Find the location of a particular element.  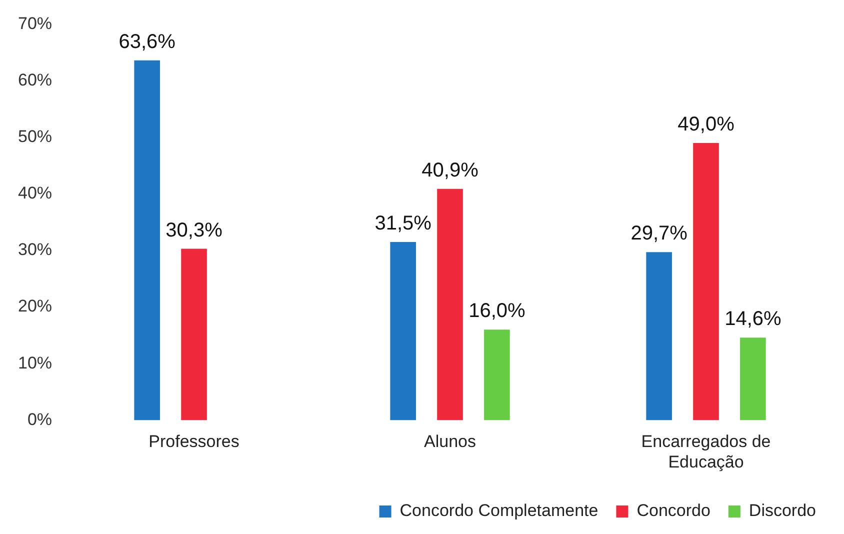

legend-label: Concordo is located at coordinates (673, 510).